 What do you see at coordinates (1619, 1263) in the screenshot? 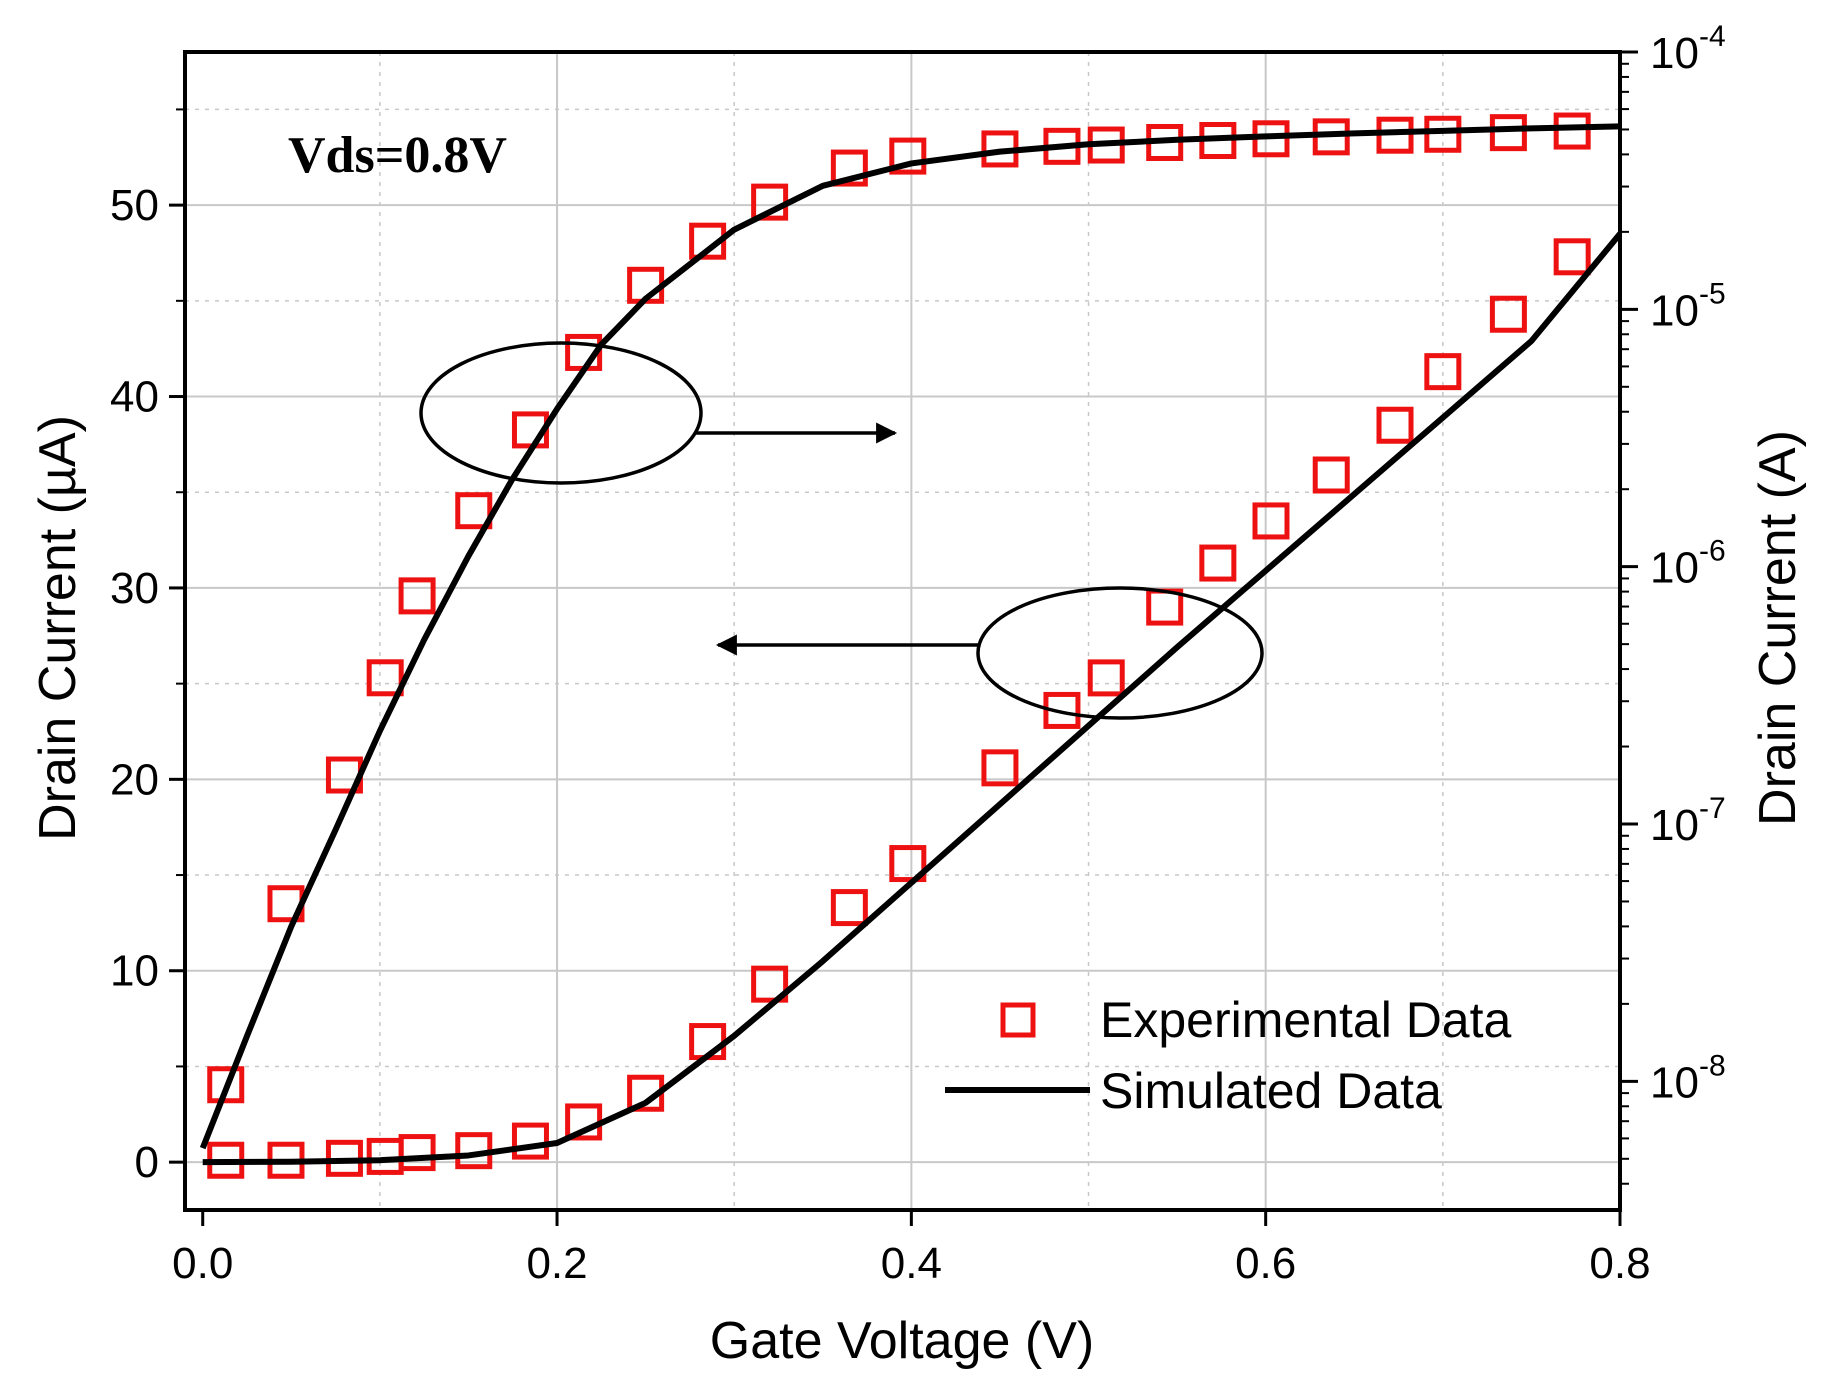
I see `x-tick-label: 0.8` at bounding box center [1619, 1263].